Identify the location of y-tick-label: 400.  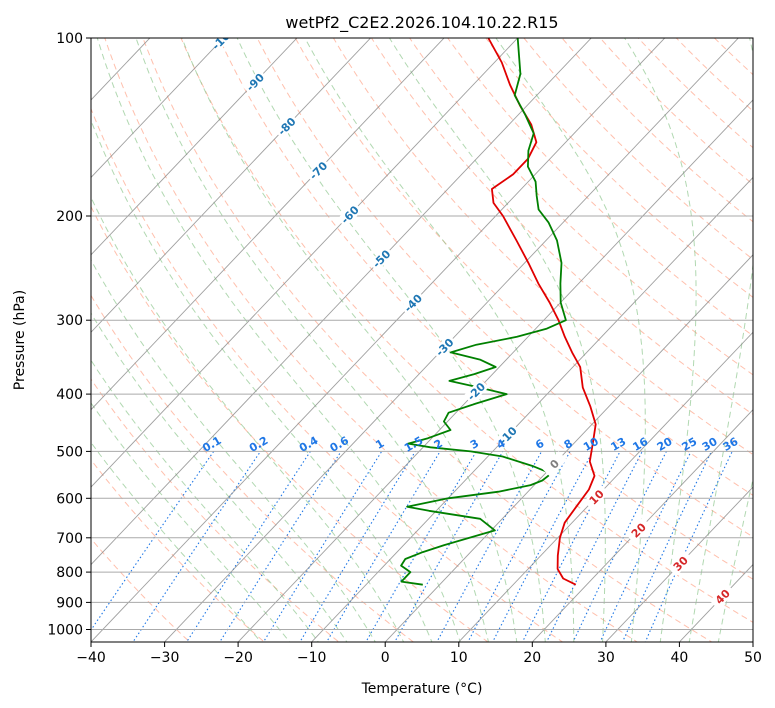
(69, 395).